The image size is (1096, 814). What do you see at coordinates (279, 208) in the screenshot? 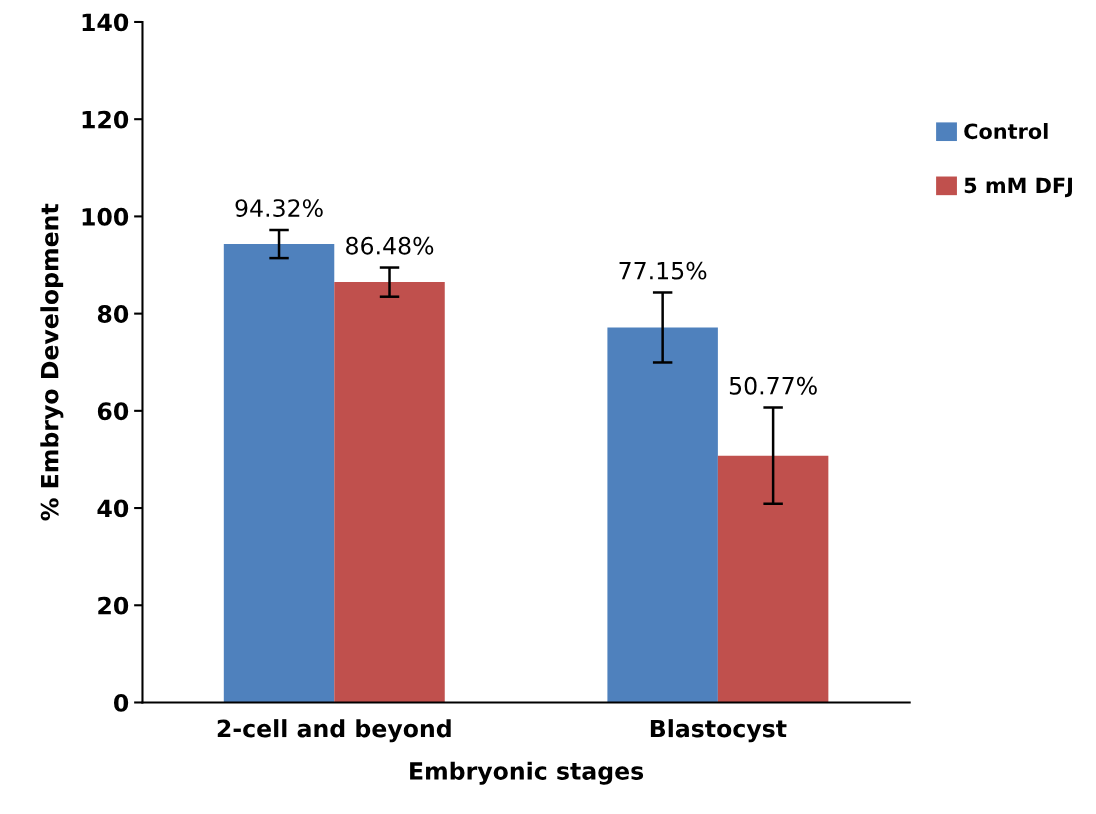
I see `data-label: 94.32%` at bounding box center [279, 208].